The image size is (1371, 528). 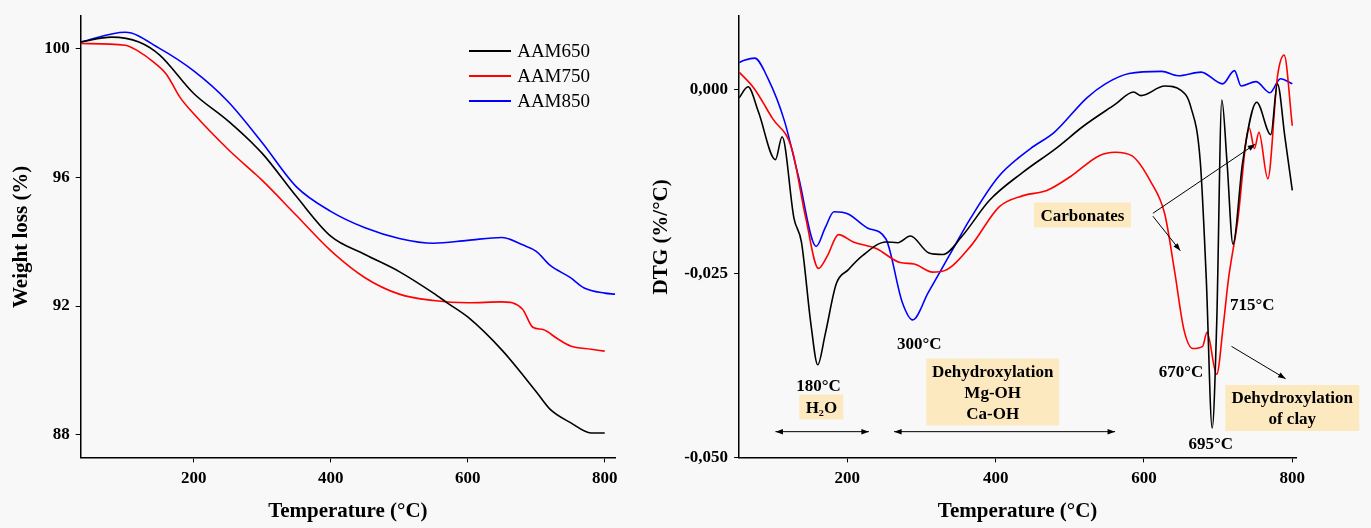 I want to click on legend-label: AAM650, so click(x=553, y=50).